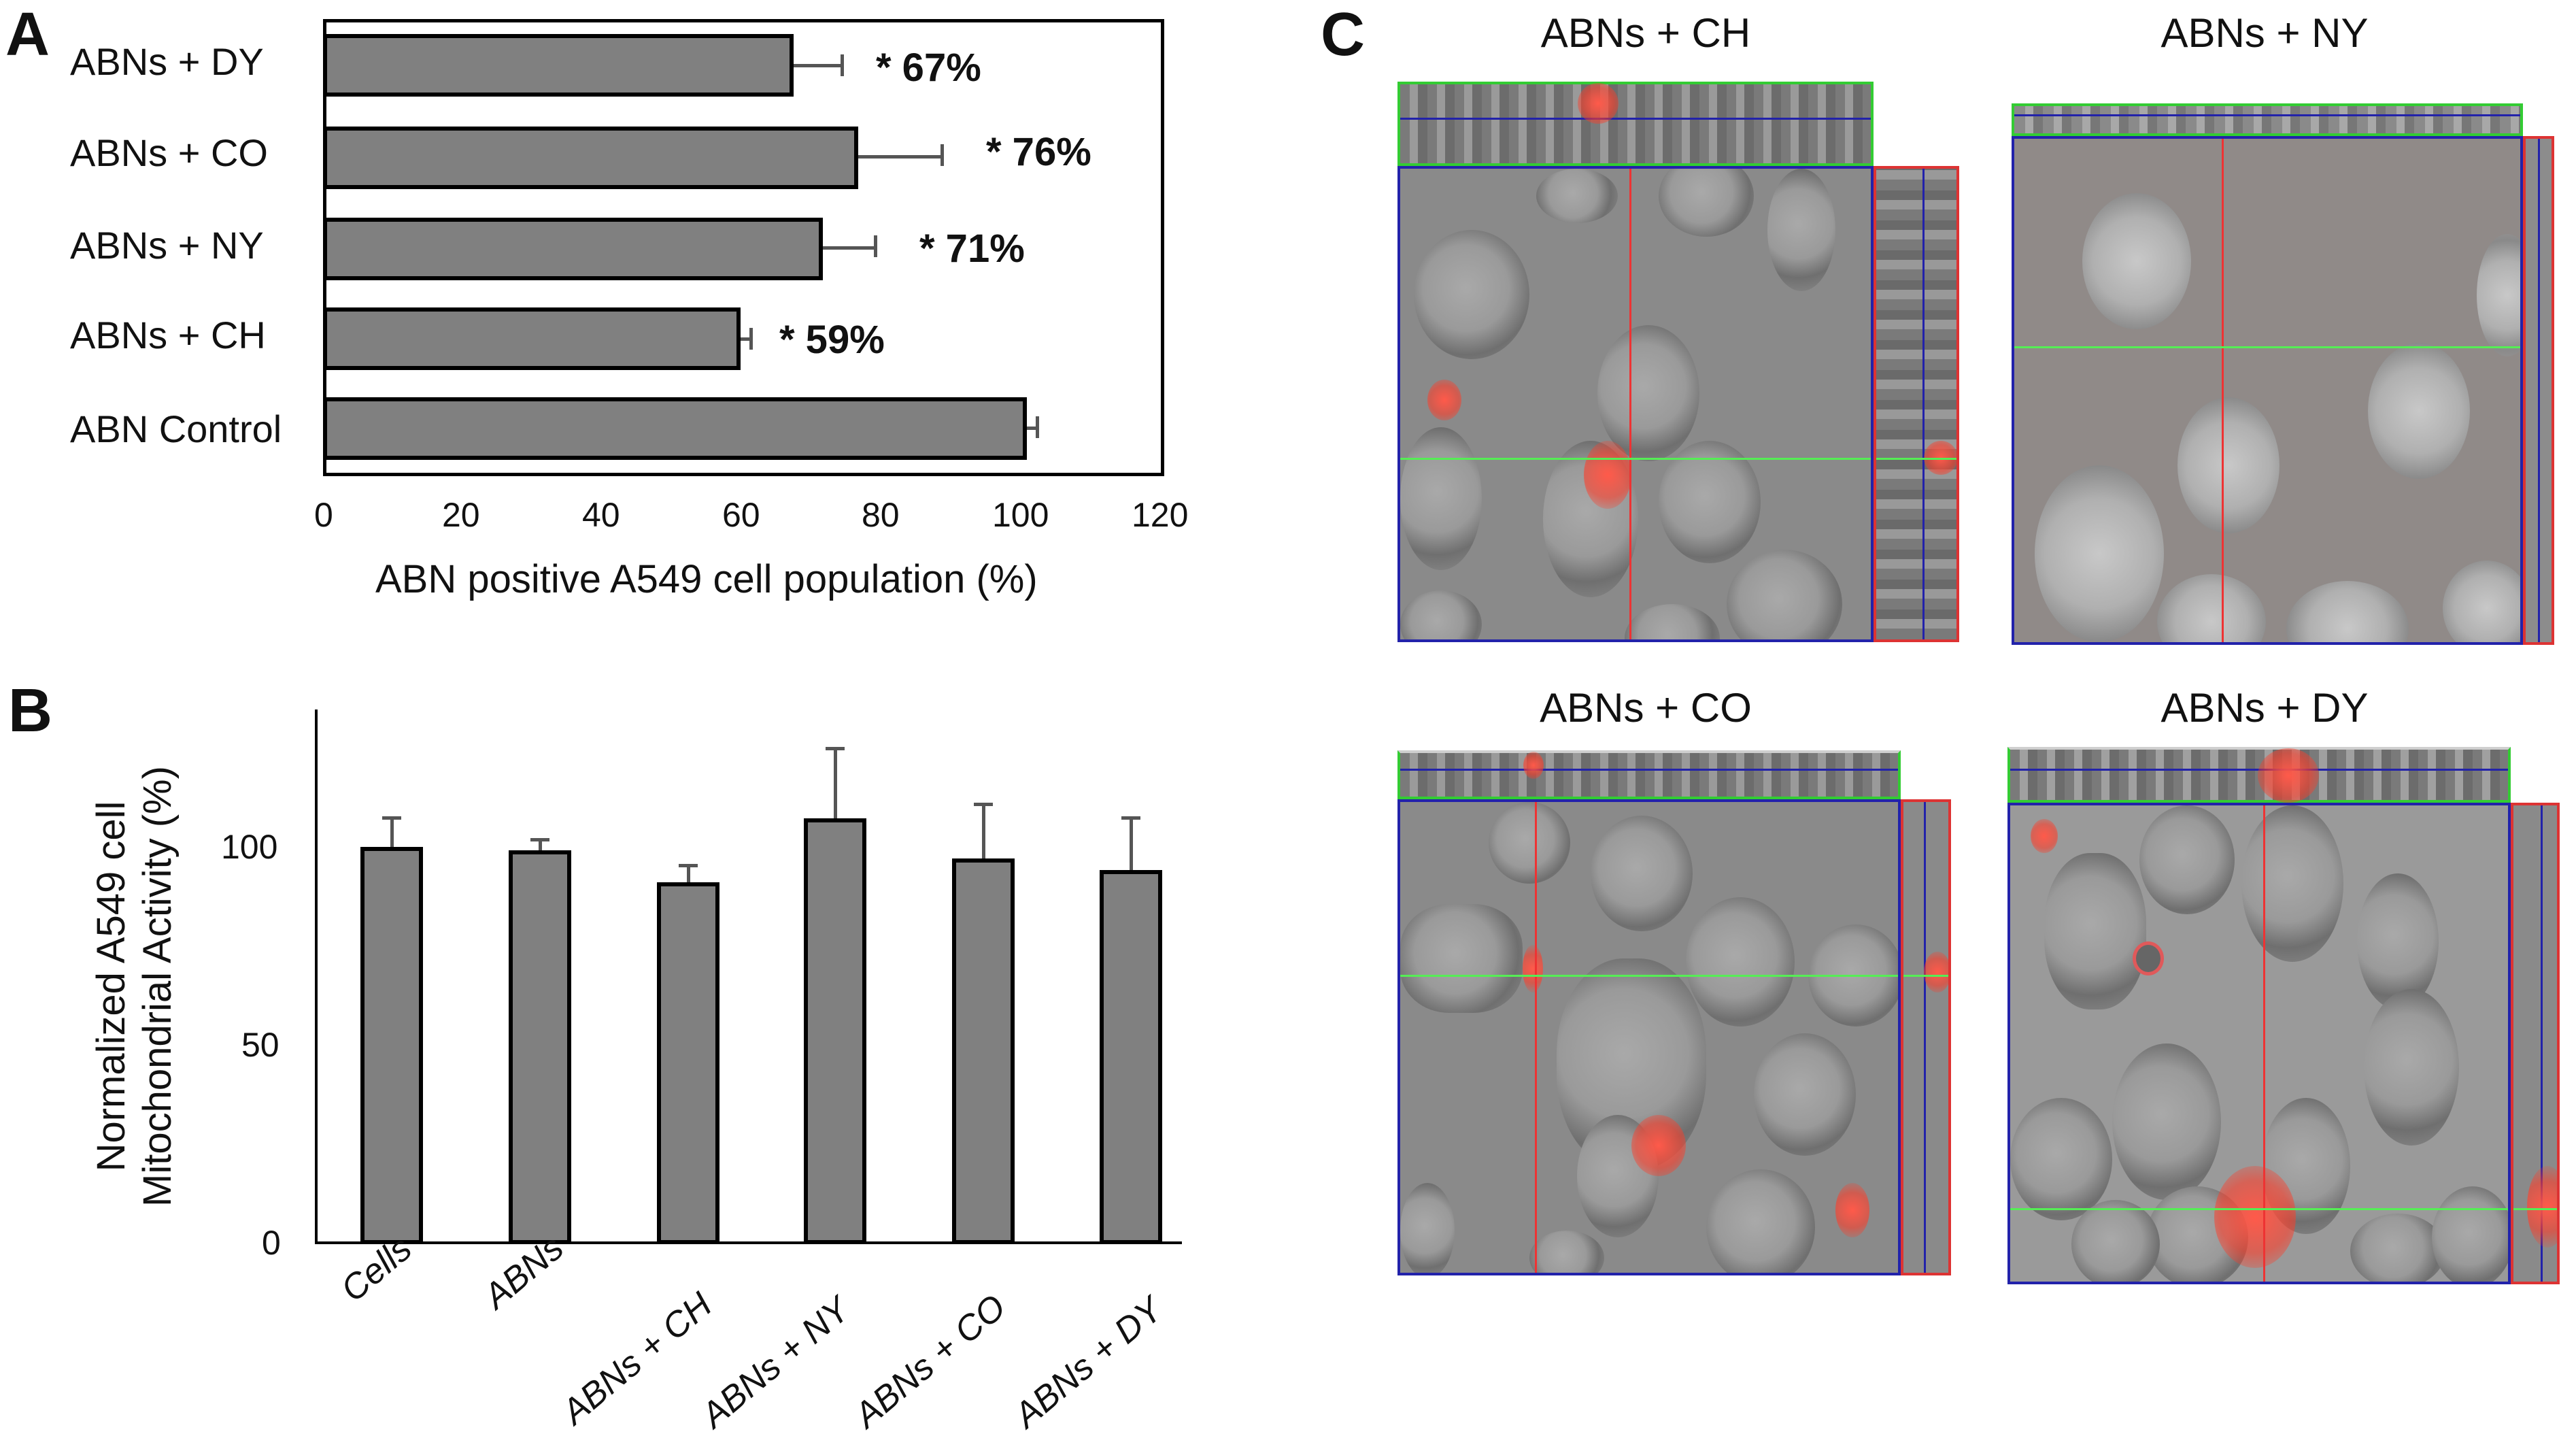 This screenshot has height=1436, width=2576. Describe the element at coordinates (1160, 515) in the screenshot. I see `a-x-tick: 120` at that location.